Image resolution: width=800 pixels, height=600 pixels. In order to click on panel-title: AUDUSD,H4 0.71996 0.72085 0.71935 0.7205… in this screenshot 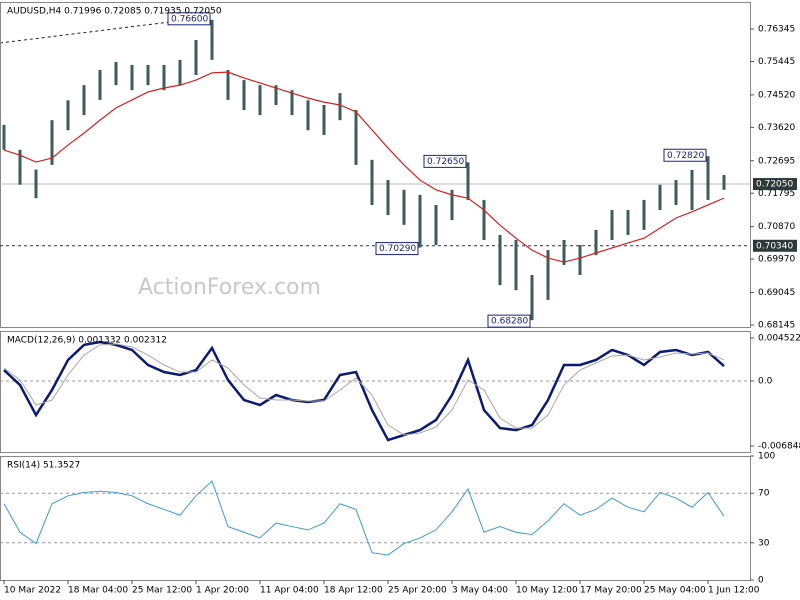, I will do `click(114, 12)`.